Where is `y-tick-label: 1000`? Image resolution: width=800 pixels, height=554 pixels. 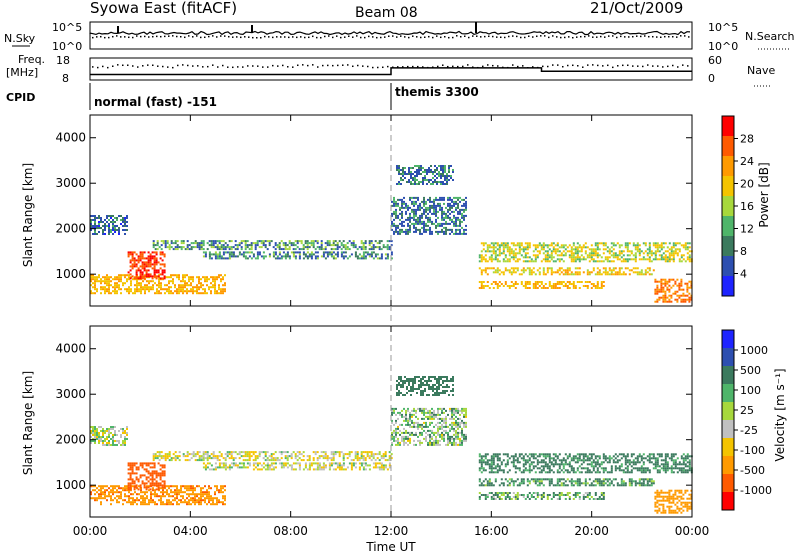
y-tick-label: 1000 is located at coordinates (70, 274).